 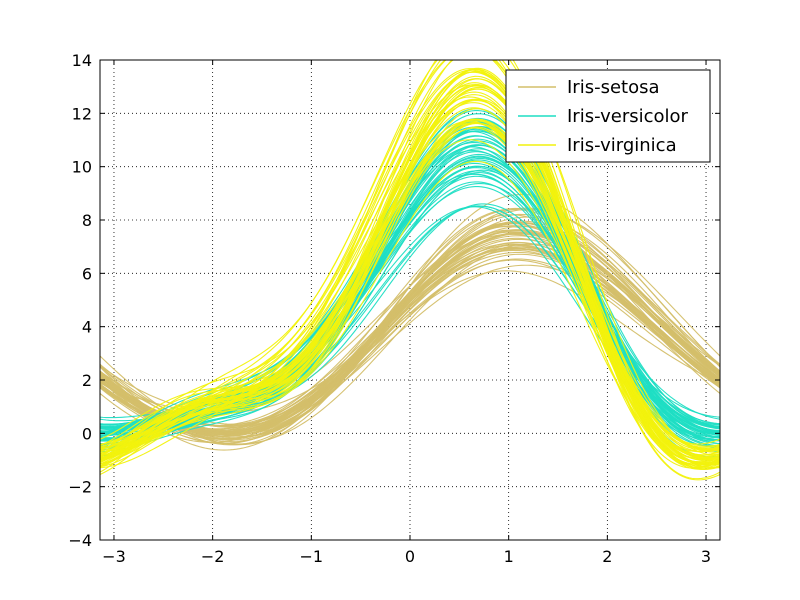 What do you see at coordinates (410, 556) in the screenshot?
I see `x-tick-label: 0` at bounding box center [410, 556].